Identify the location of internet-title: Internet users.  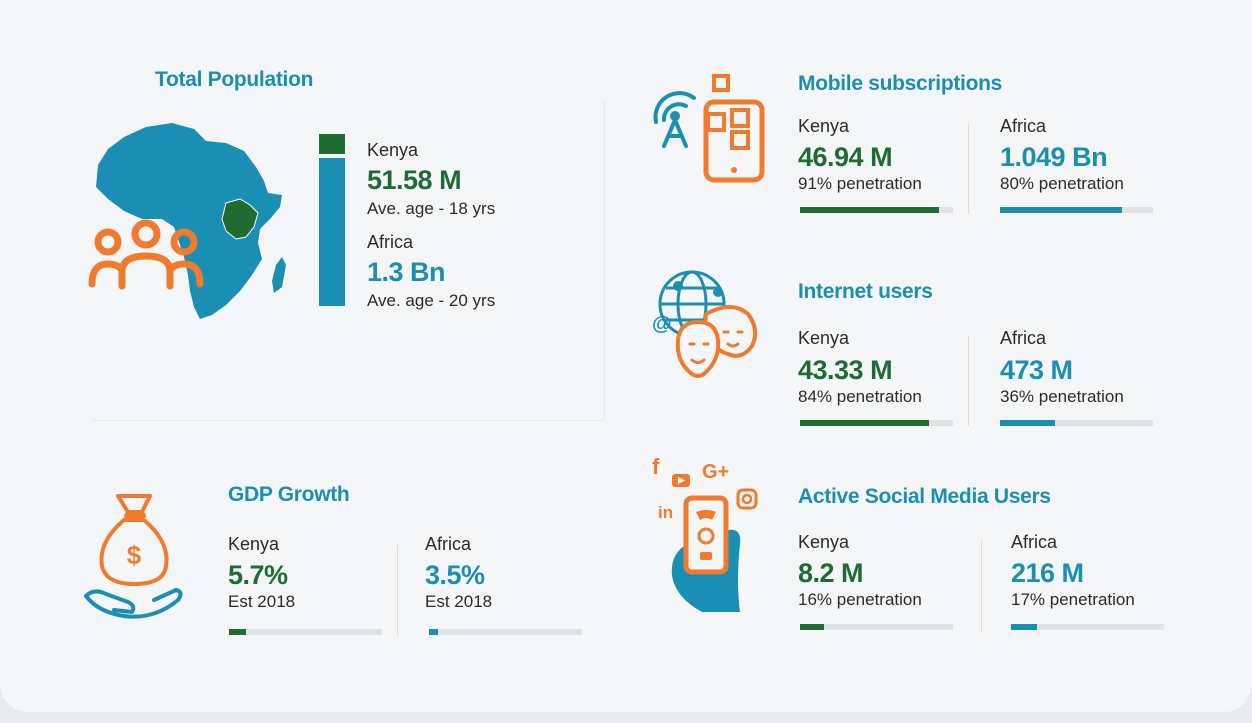
(865, 291).